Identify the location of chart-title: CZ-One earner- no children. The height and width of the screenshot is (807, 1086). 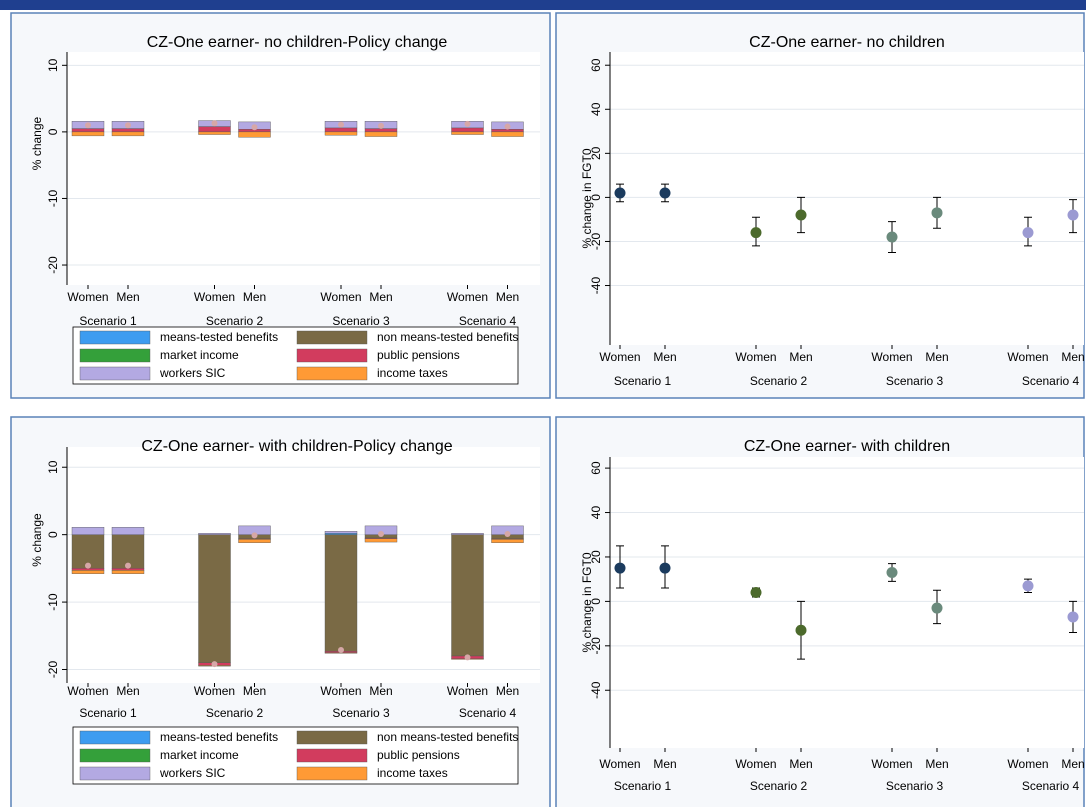
(847, 42).